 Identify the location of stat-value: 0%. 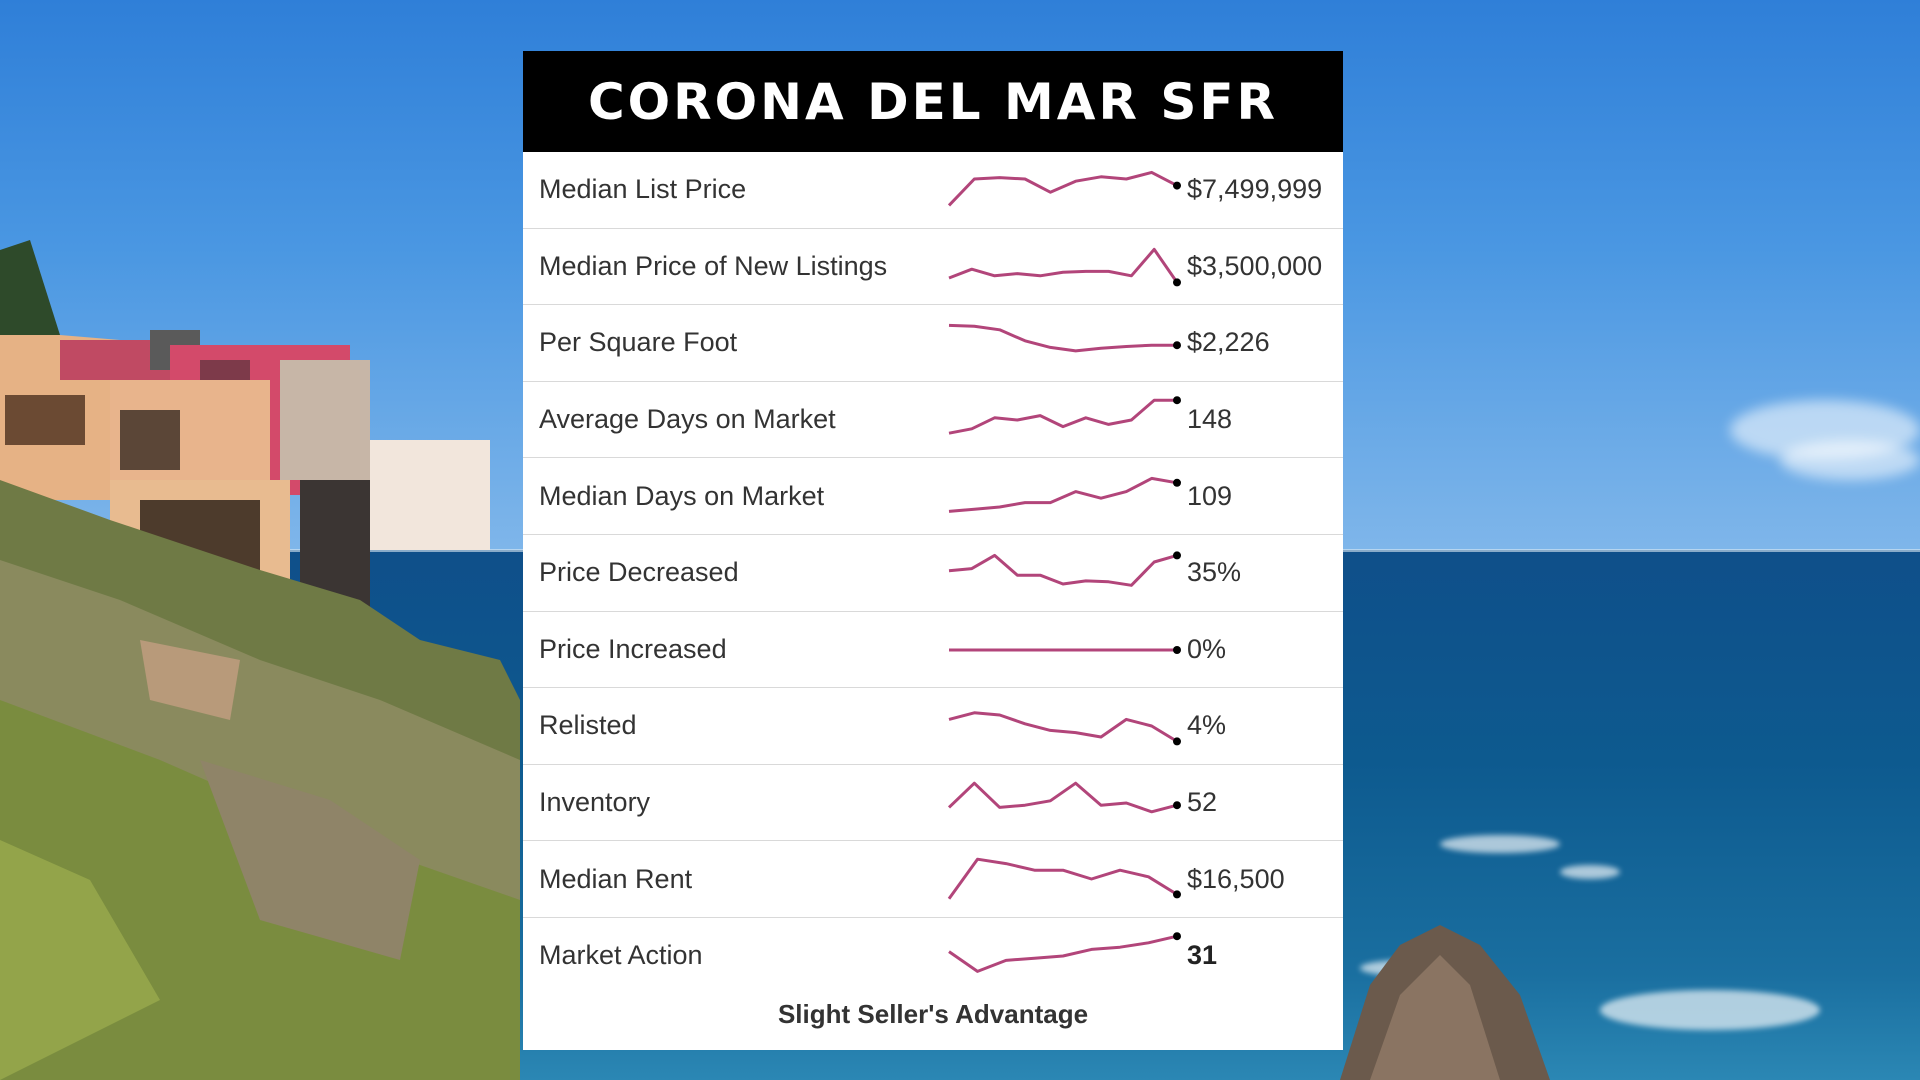
(1207, 648).